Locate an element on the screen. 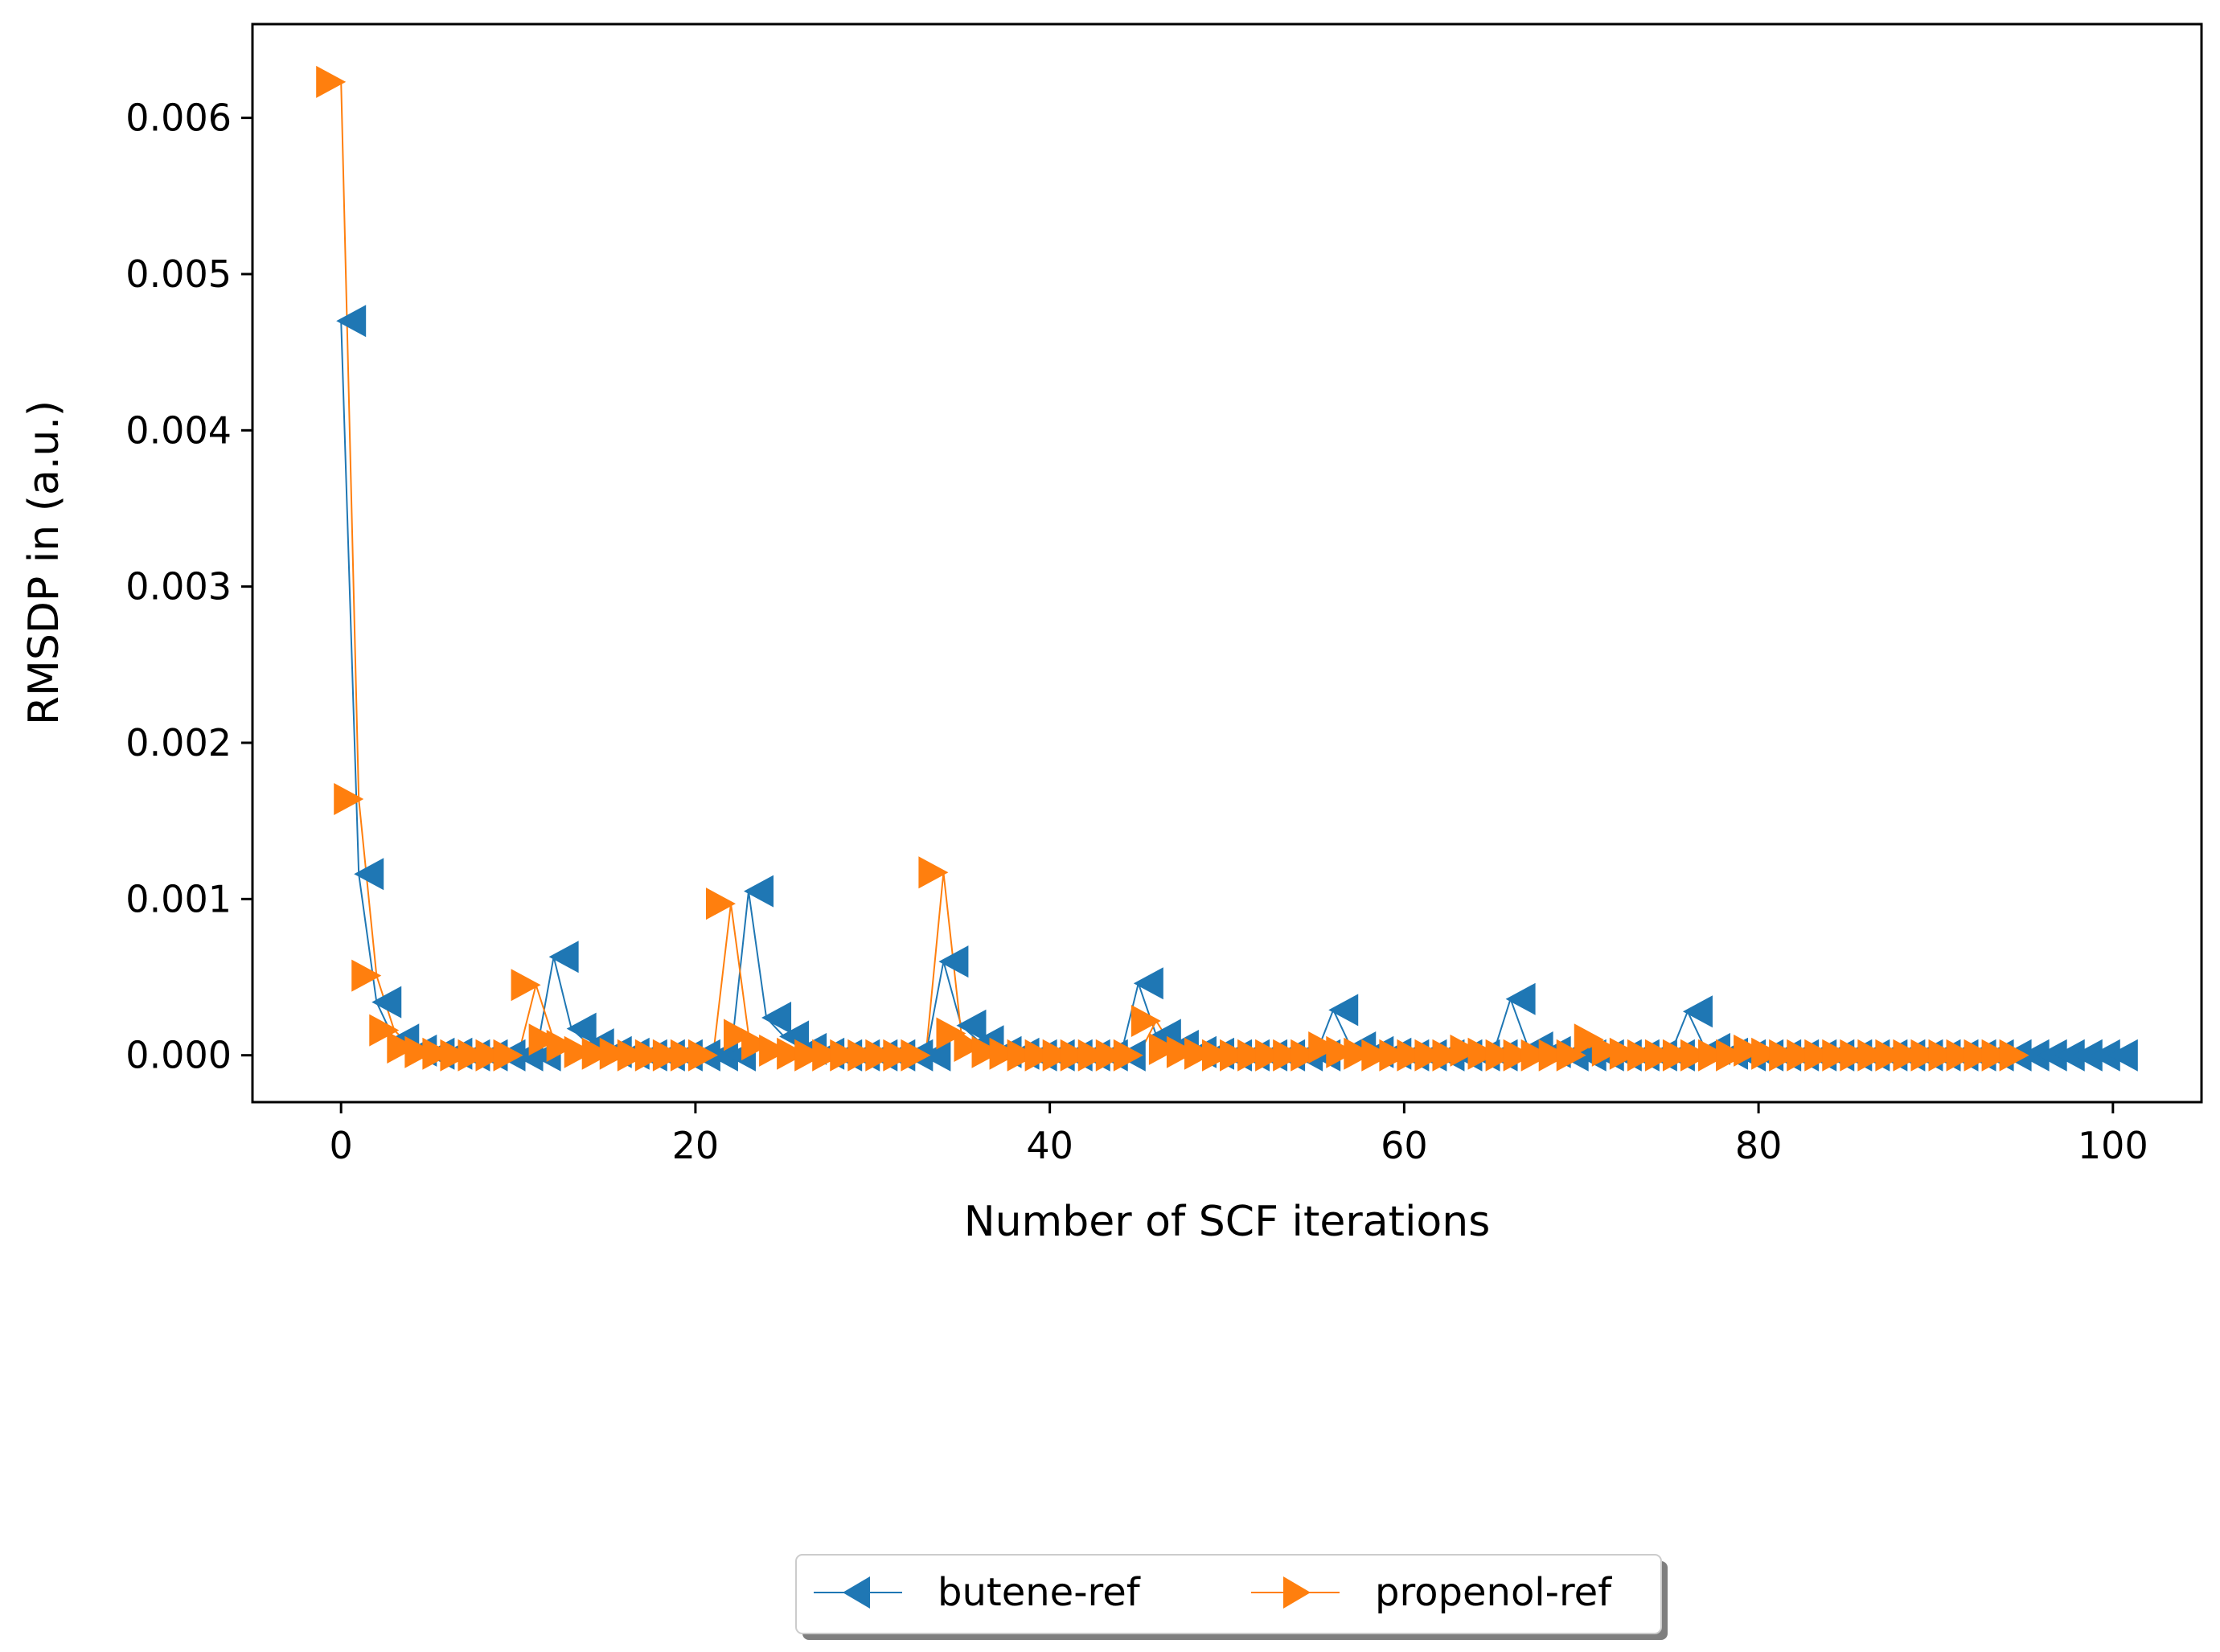 The width and height of the screenshot is (2220, 1652). y-tick-label: 0.001 is located at coordinates (178, 898).